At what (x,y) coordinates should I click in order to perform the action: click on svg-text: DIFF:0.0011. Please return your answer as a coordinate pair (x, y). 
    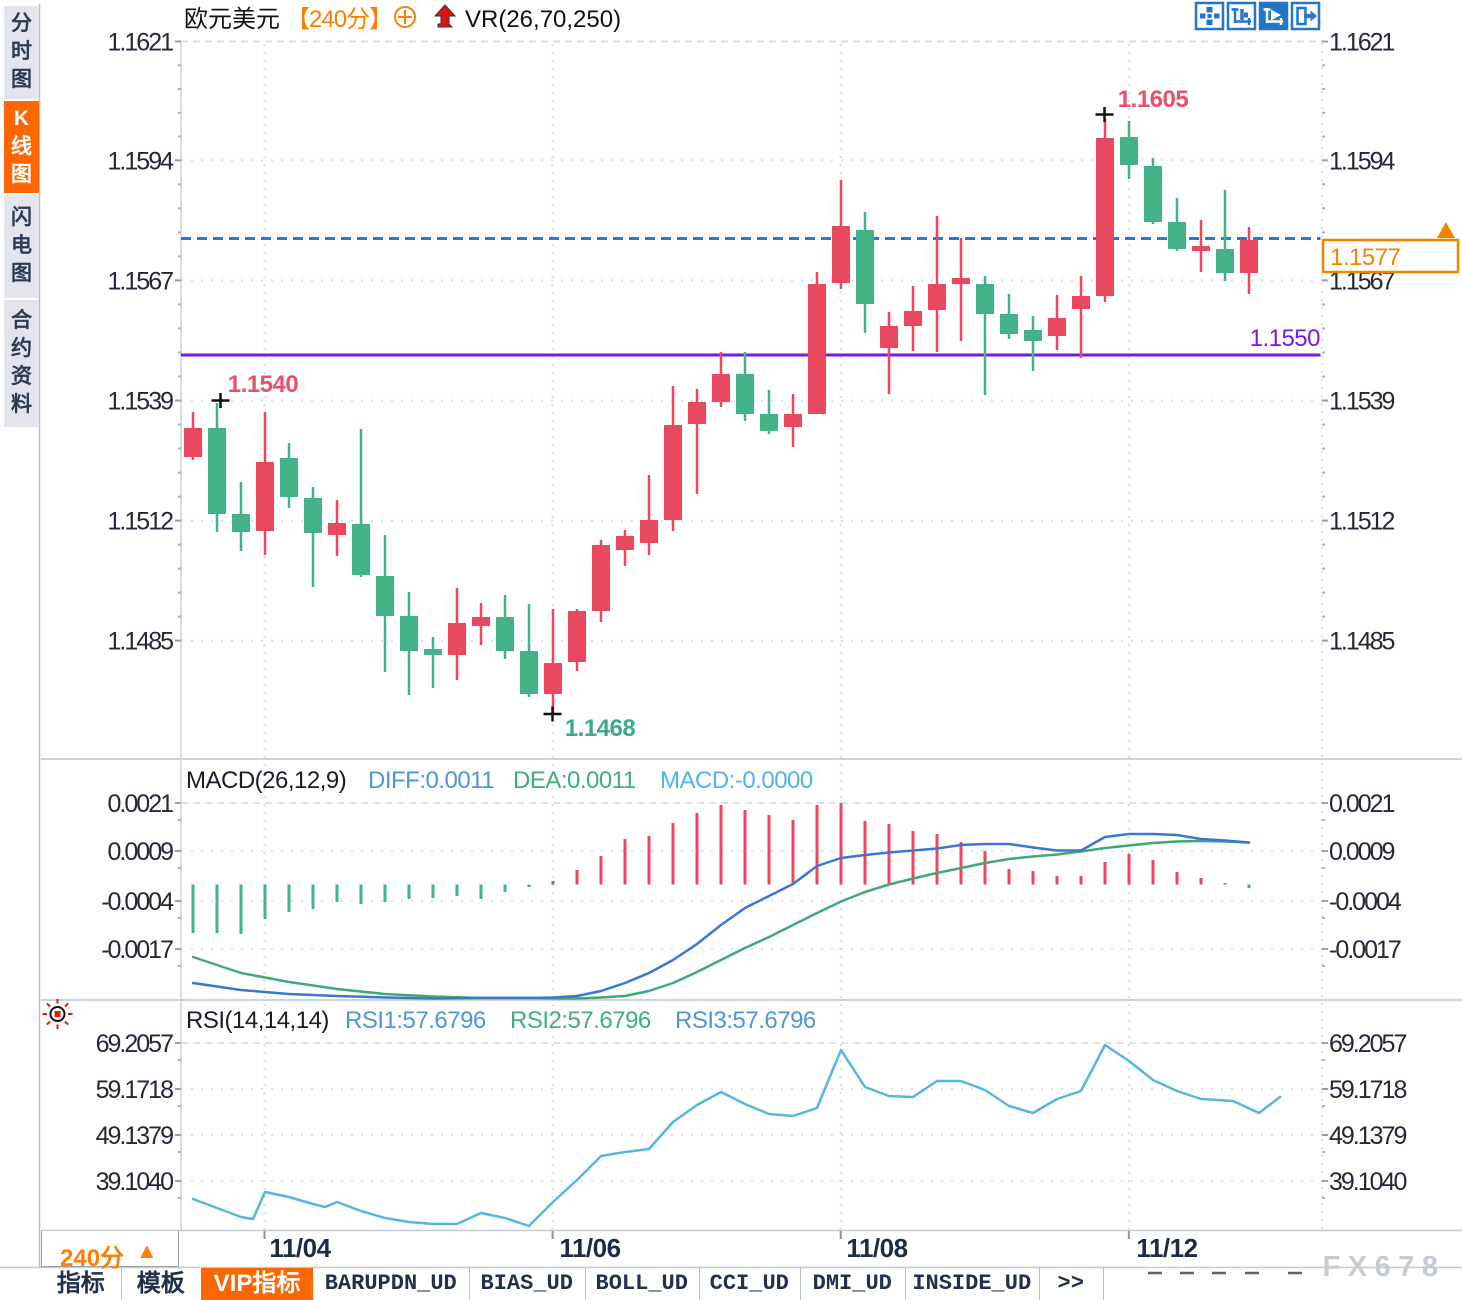
    Looking at the image, I should click on (431, 780).